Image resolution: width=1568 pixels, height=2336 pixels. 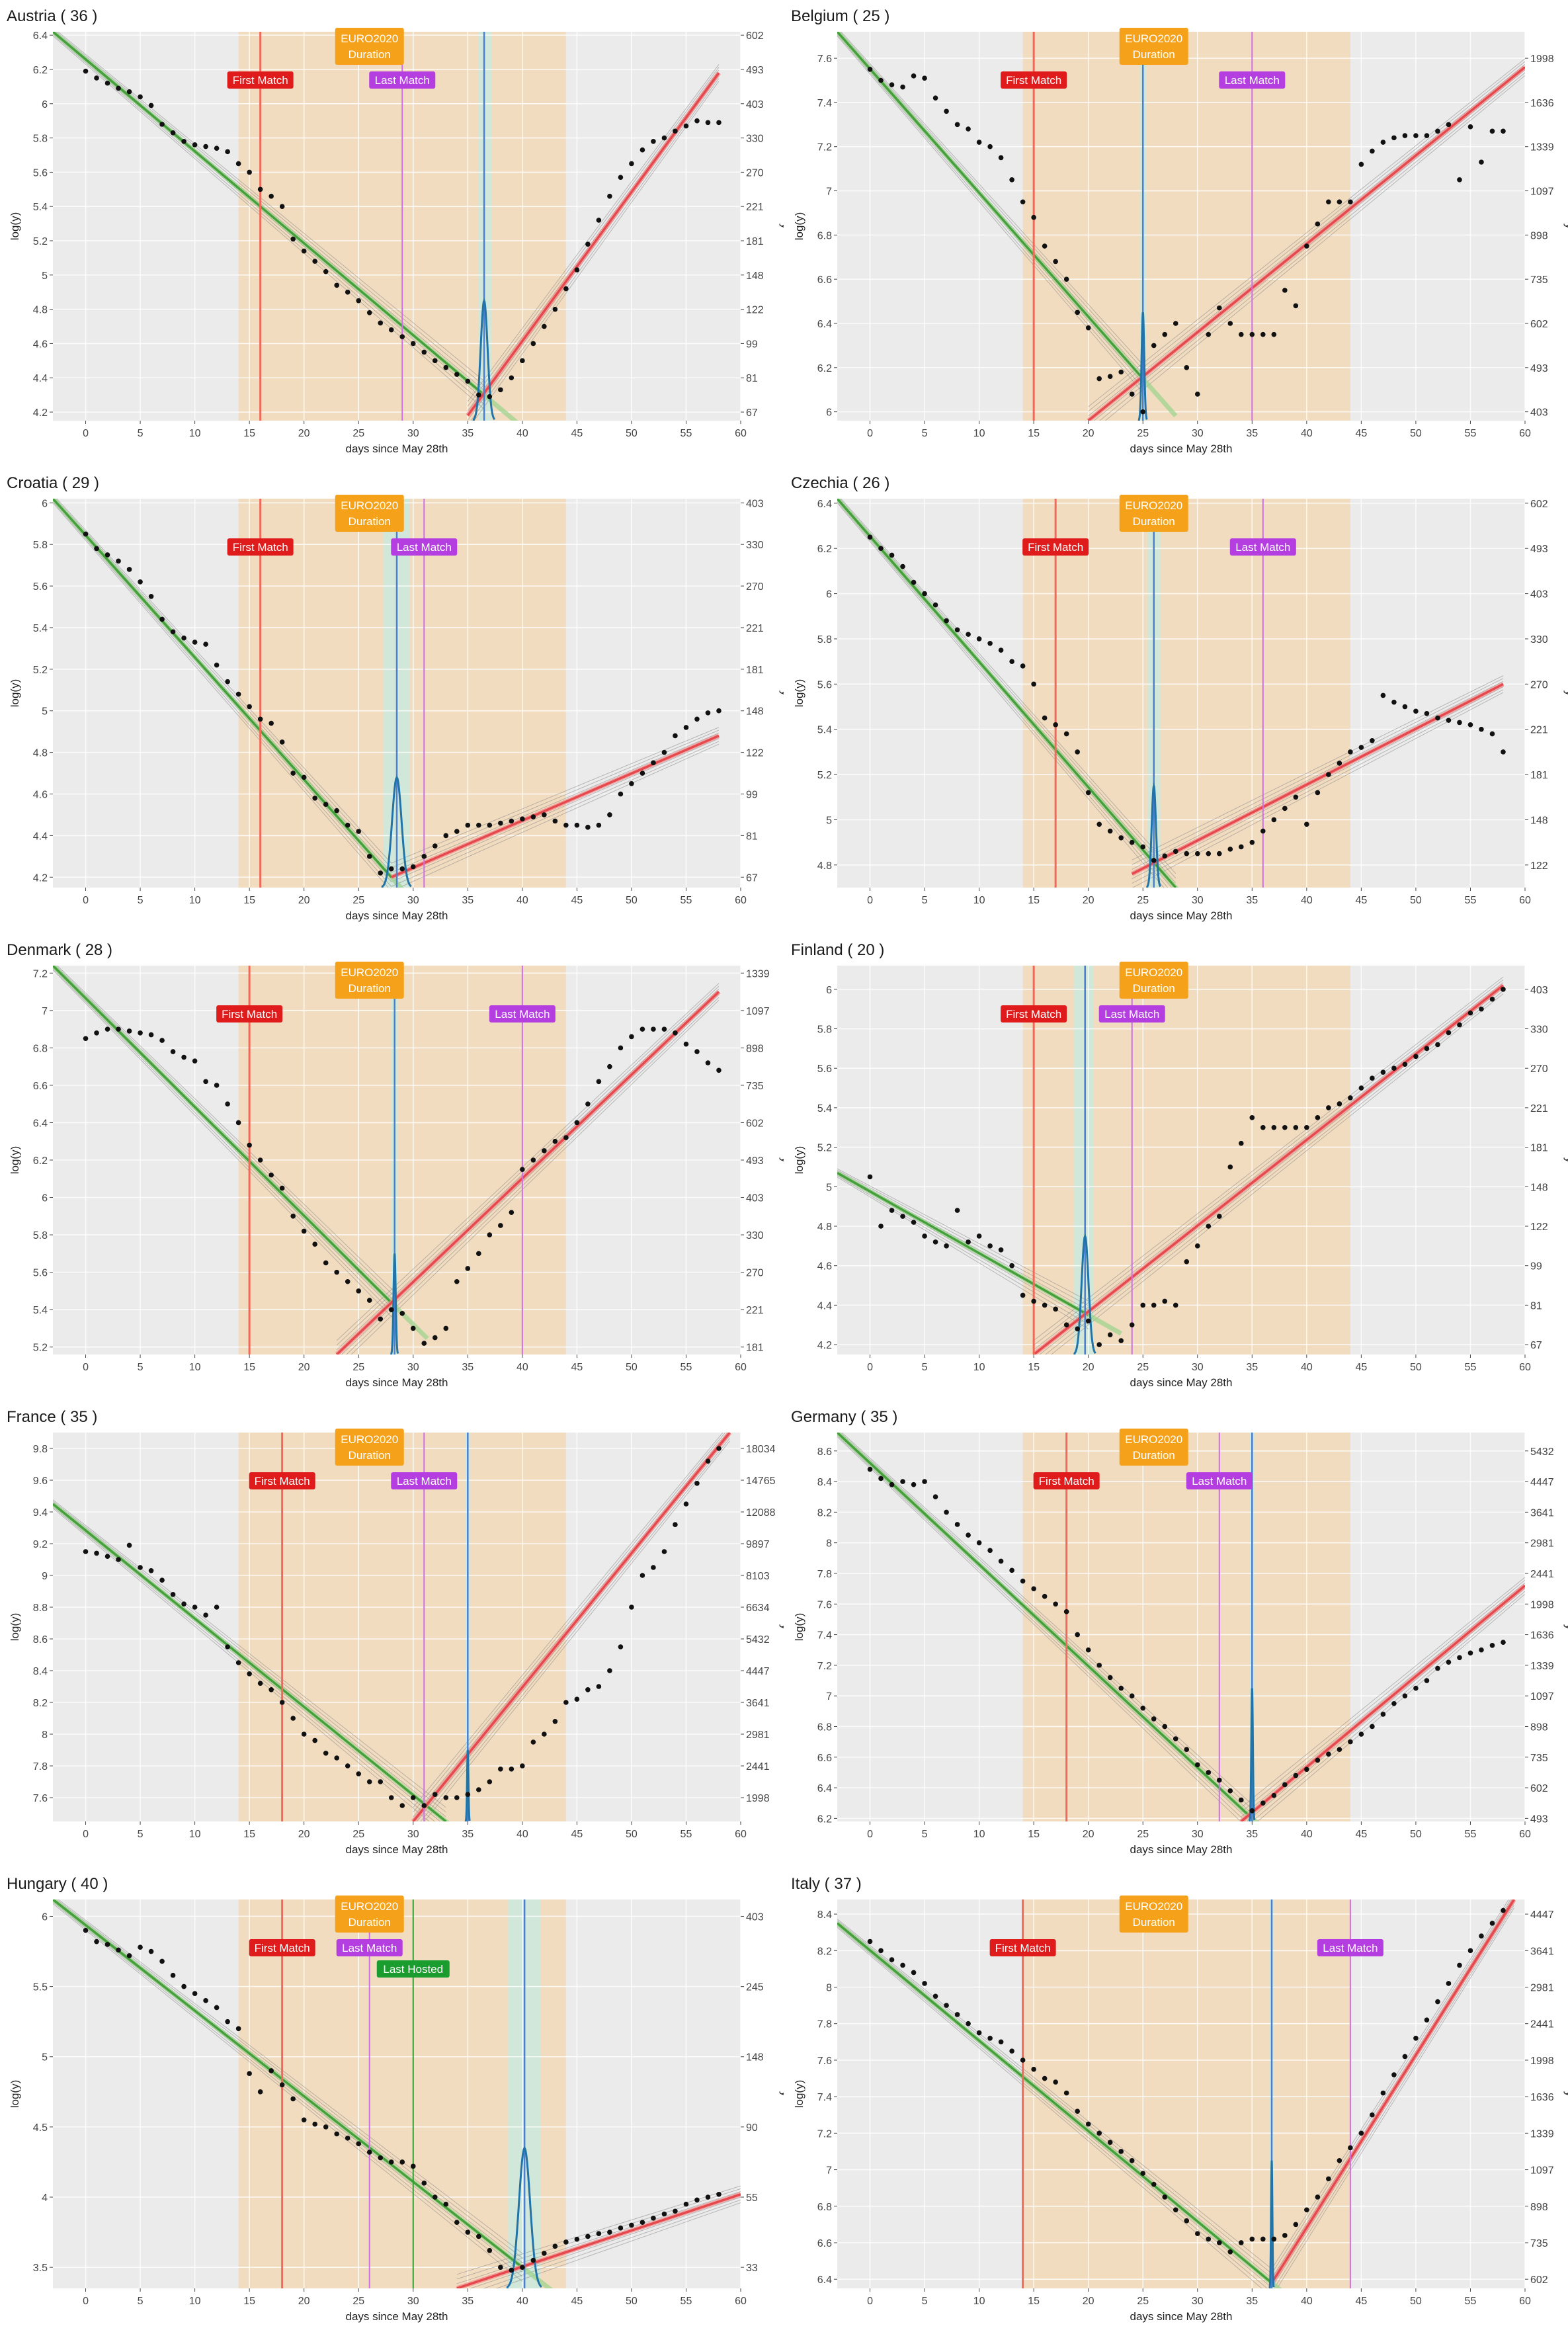 What do you see at coordinates (824, 1575) in the screenshot?
I see `y-tick-label: 7.8` at bounding box center [824, 1575].